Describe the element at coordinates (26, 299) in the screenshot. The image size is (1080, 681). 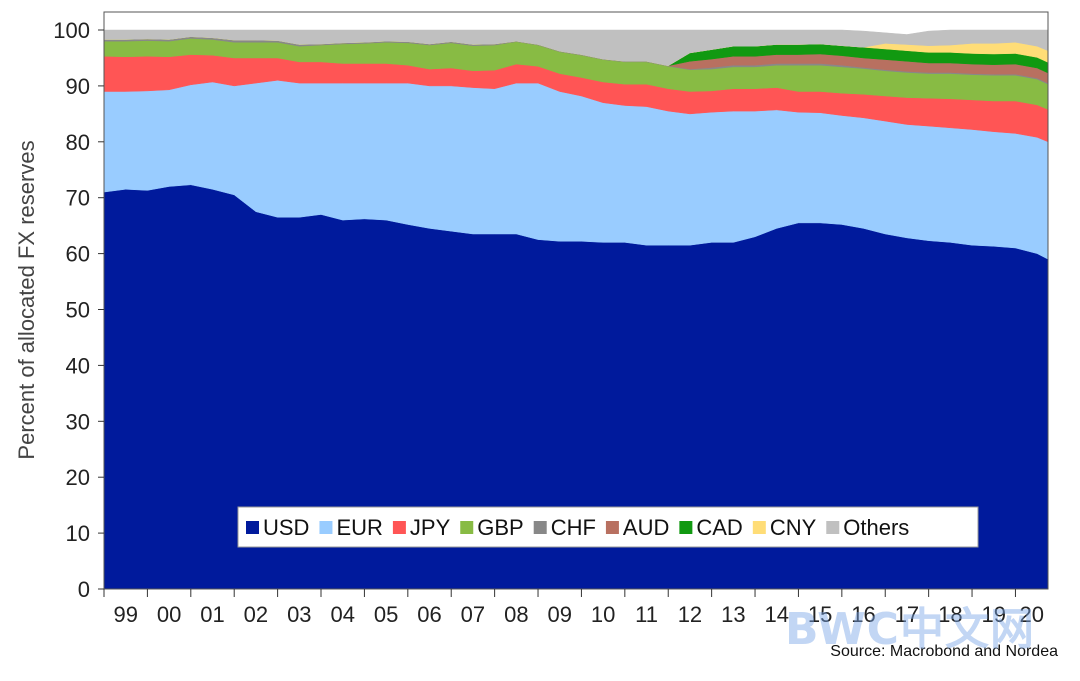
I see `y-axis-title: Percent of allocated FX reserves` at that location.